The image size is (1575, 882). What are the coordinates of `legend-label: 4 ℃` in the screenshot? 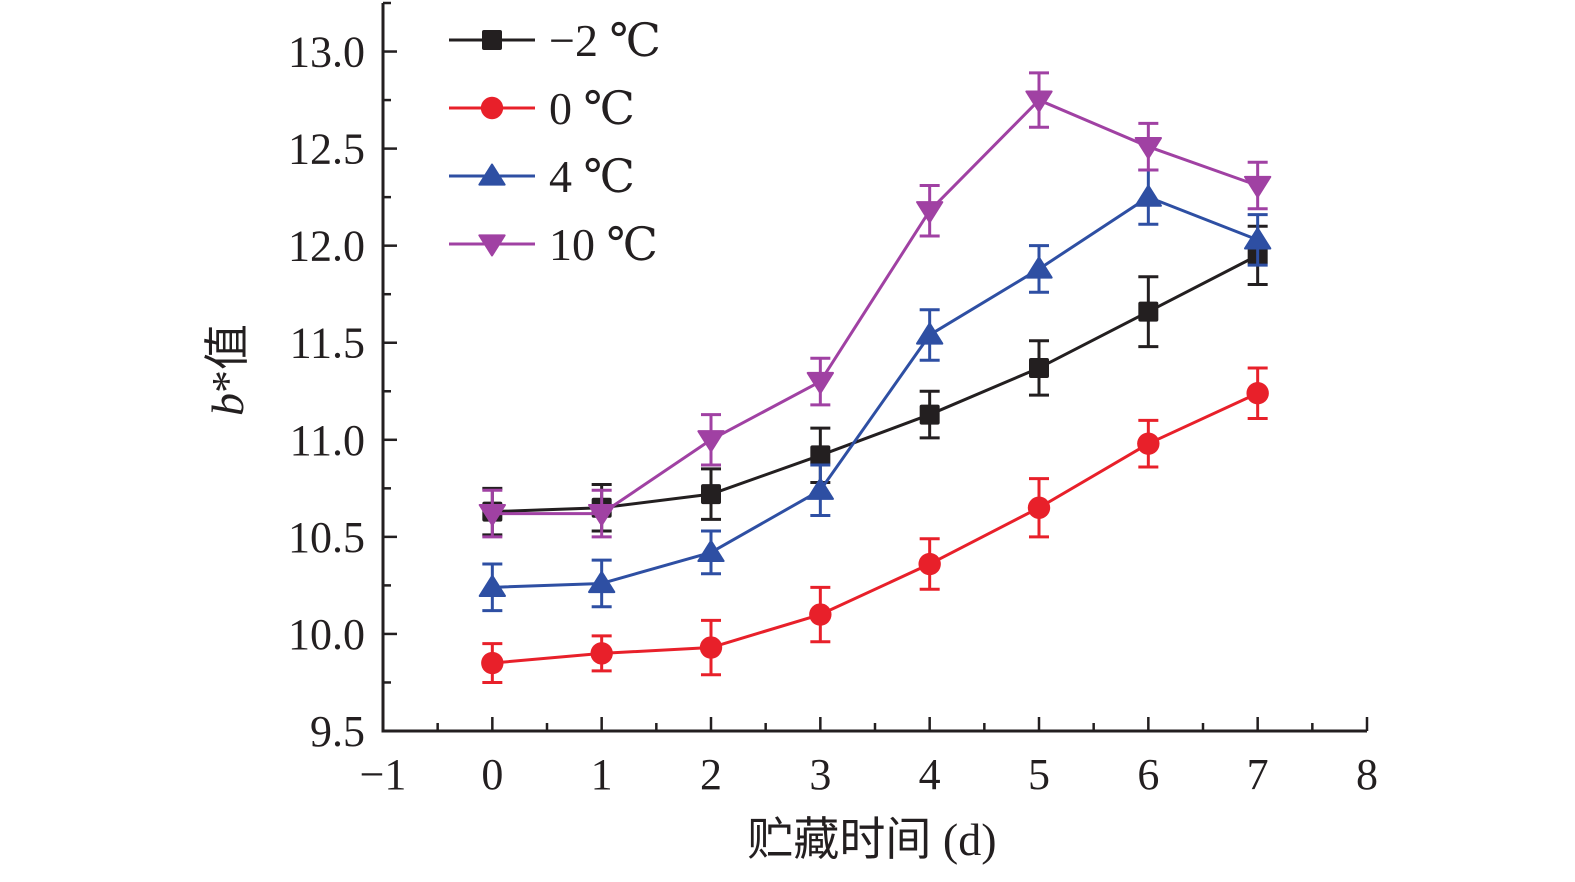 It's located at (592, 176).